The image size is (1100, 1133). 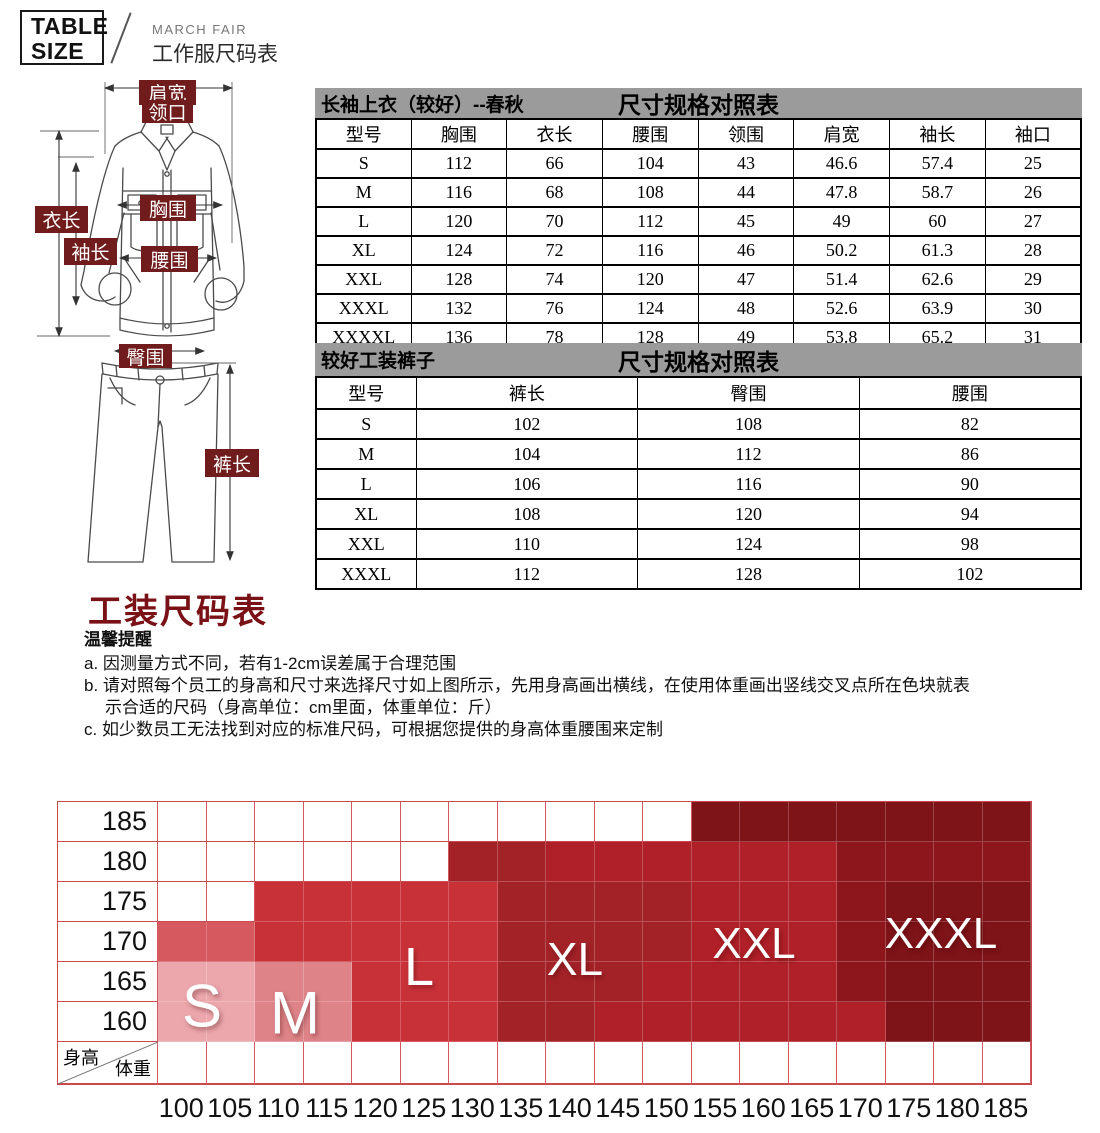 What do you see at coordinates (842, 279) in the screenshot?
I see `table-cell: 51.4` at bounding box center [842, 279].